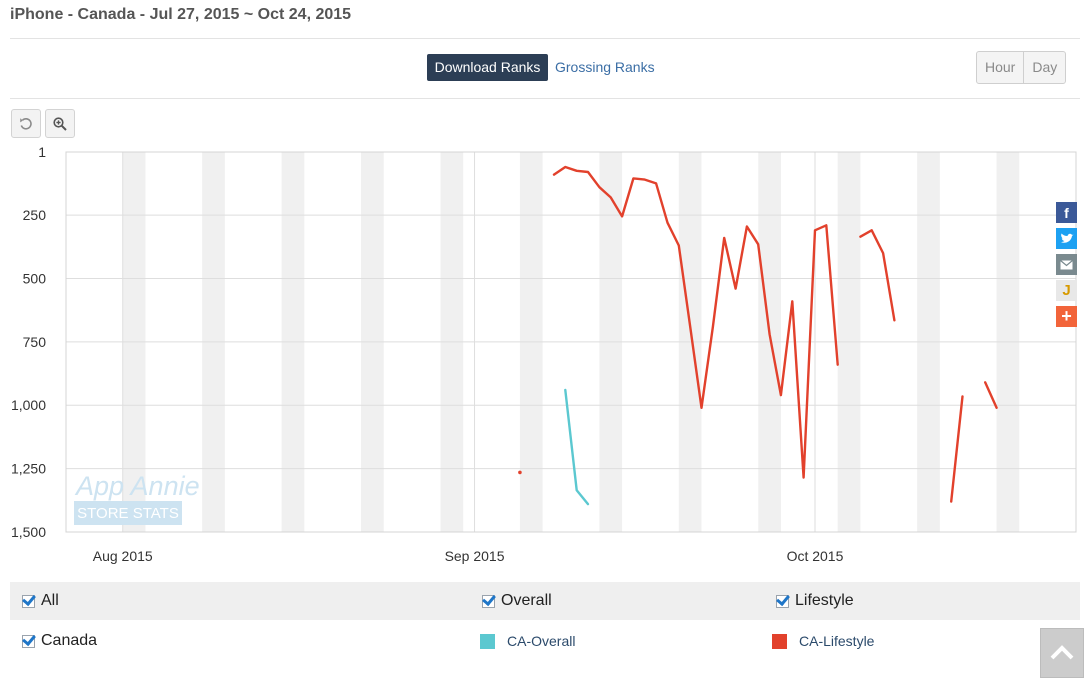 The image size is (1092, 682). Describe the element at coordinates (520, 472) in the screenshot. I see `series-point` at that location.